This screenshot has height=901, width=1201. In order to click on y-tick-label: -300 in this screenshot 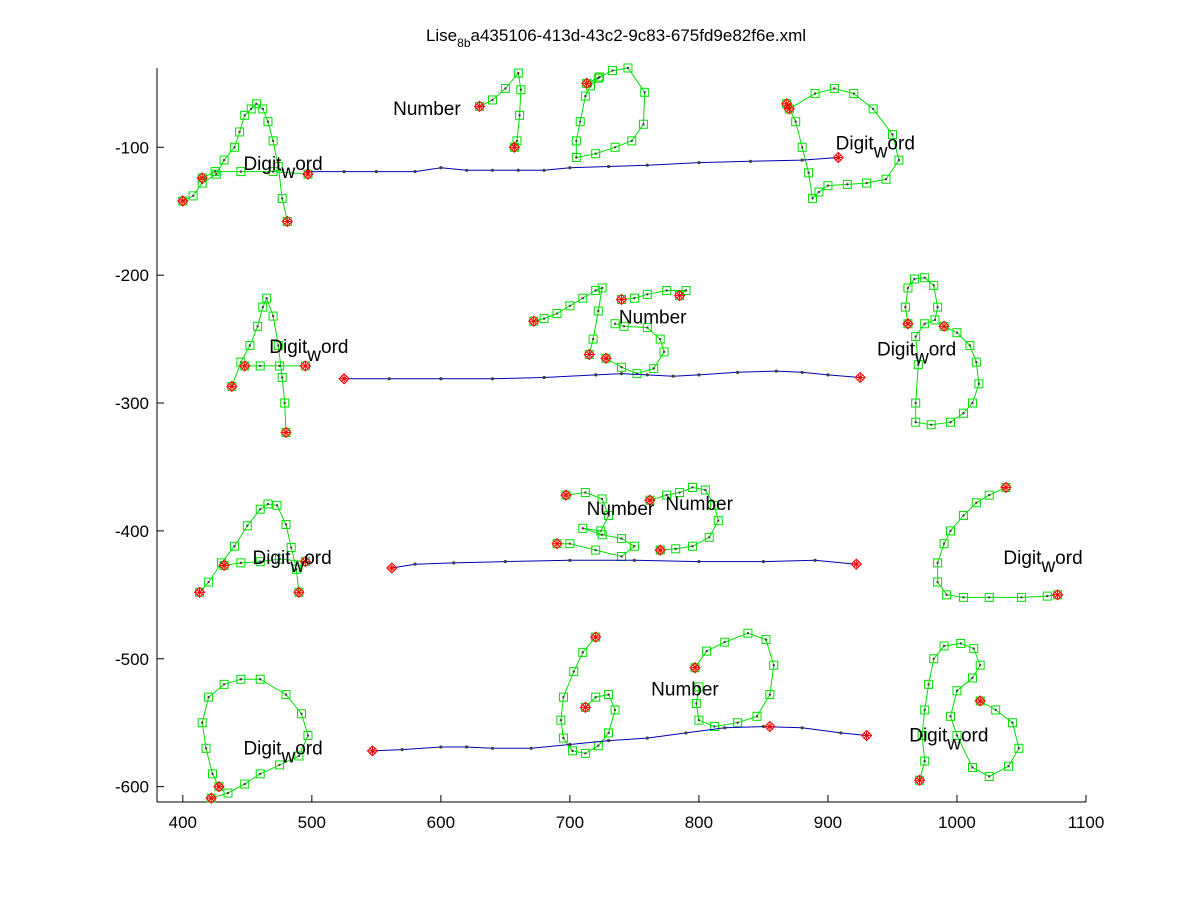, I will do `click(132, 403)`.